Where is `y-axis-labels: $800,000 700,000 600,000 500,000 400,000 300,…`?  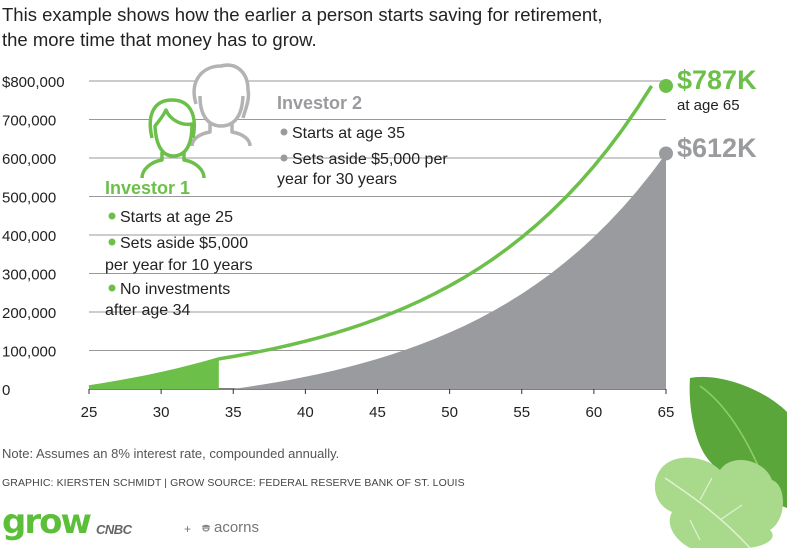 y-axis-labels: $800,000 700,000 600,000 500,000 400,000 300,… is located at coordinates (33, 236).